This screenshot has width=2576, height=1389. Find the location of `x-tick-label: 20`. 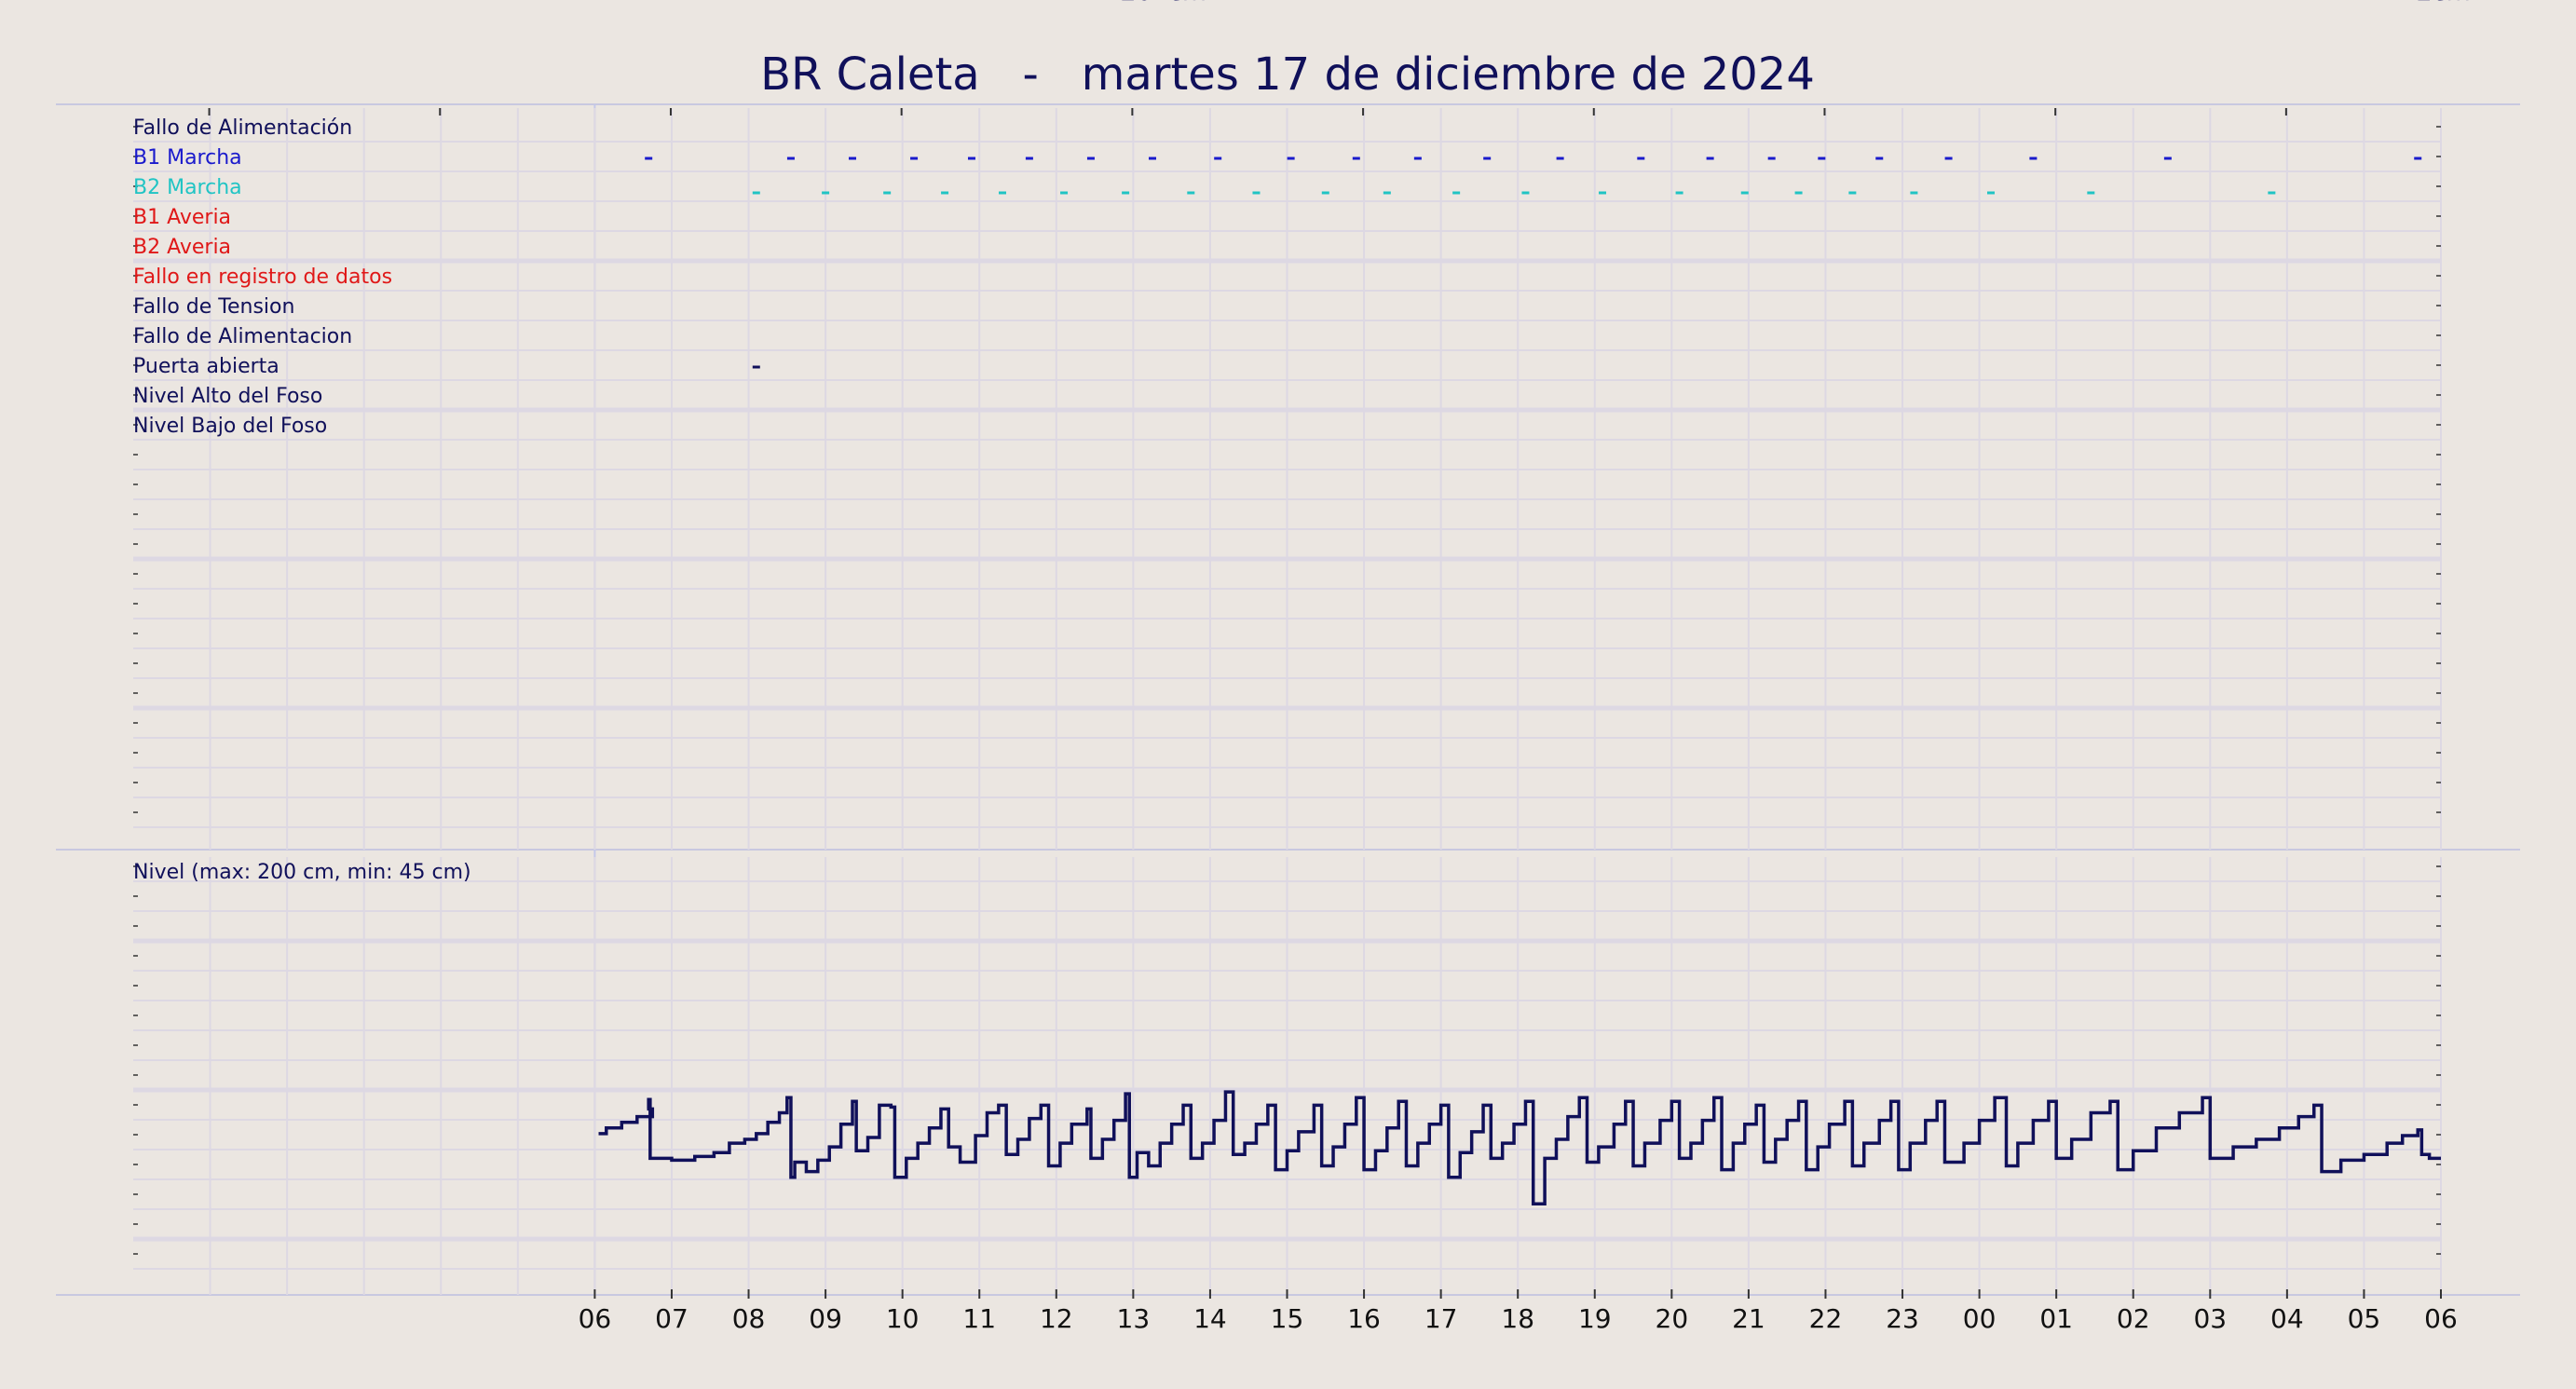

x-tick-label: 20 is located at coordinates (1672, 1318).